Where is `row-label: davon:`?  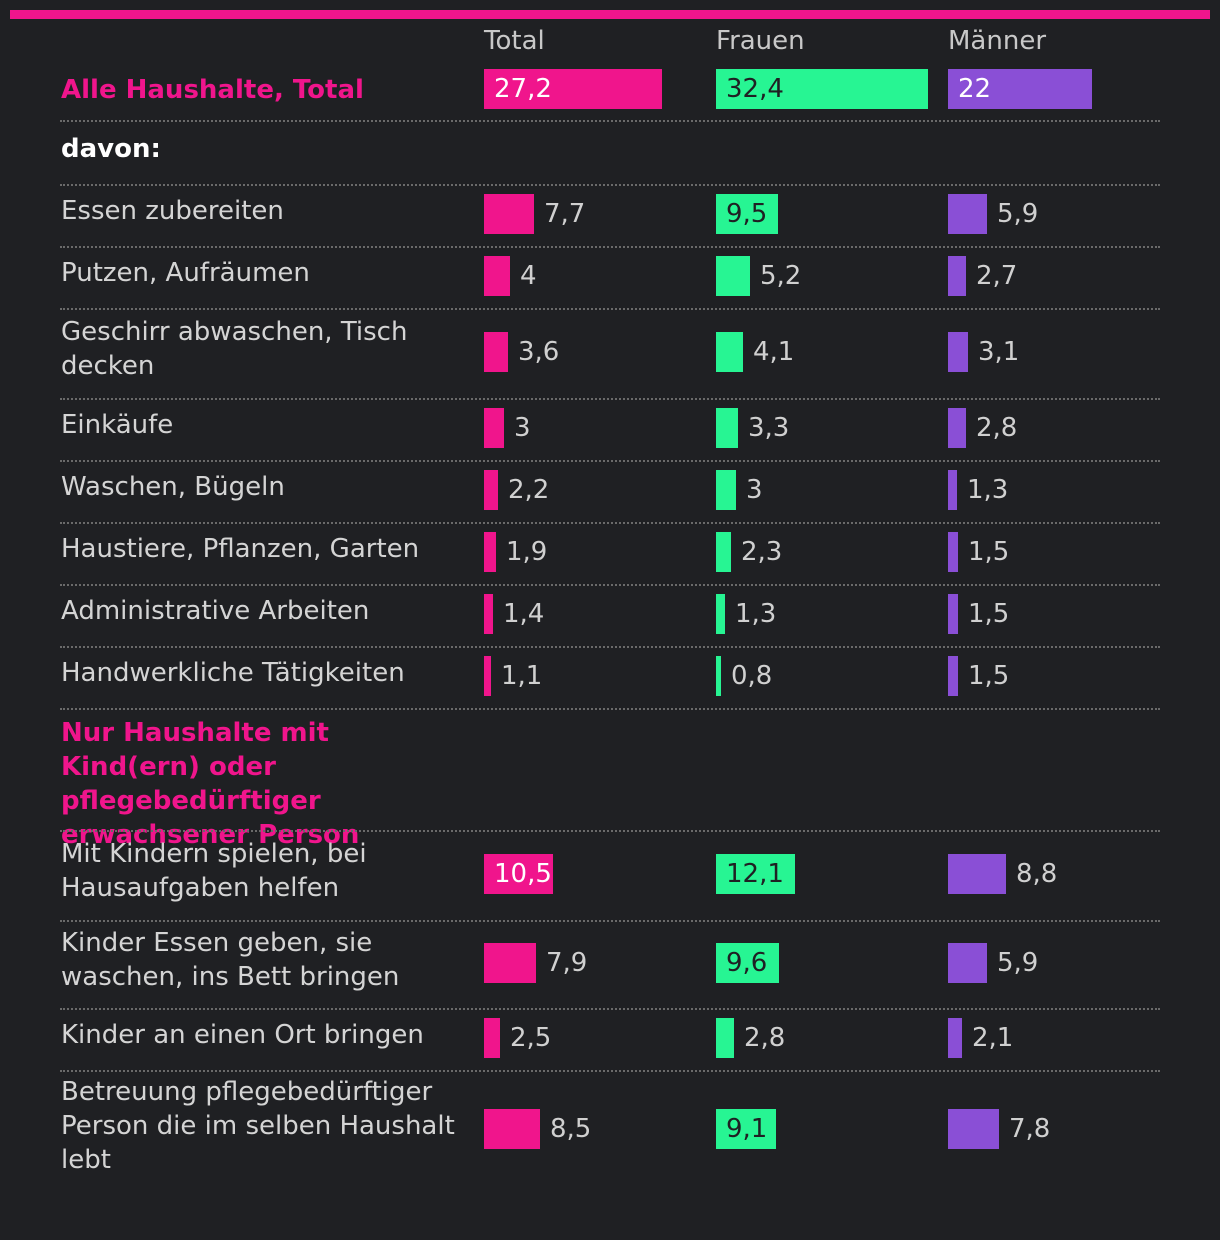 row-label: davon: is located at coordinates (111, 149).